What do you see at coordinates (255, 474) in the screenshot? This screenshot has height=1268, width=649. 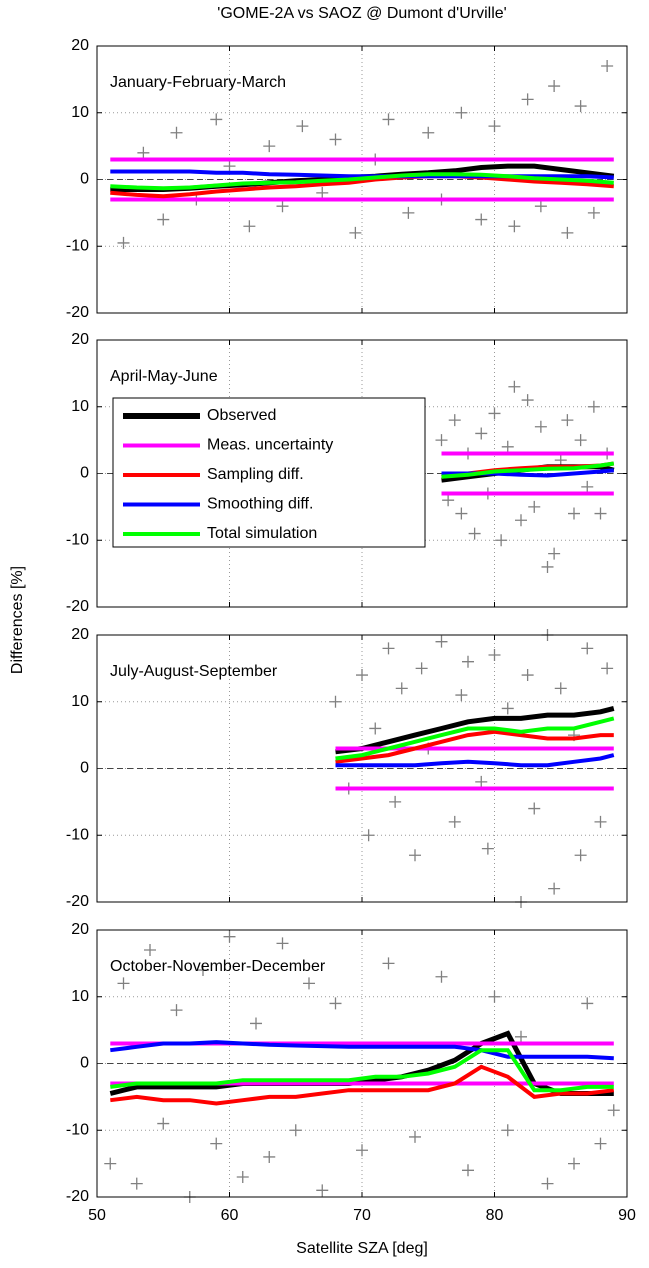 I see `legend-label: Sampling diff.` at bounding box center [255, 474].